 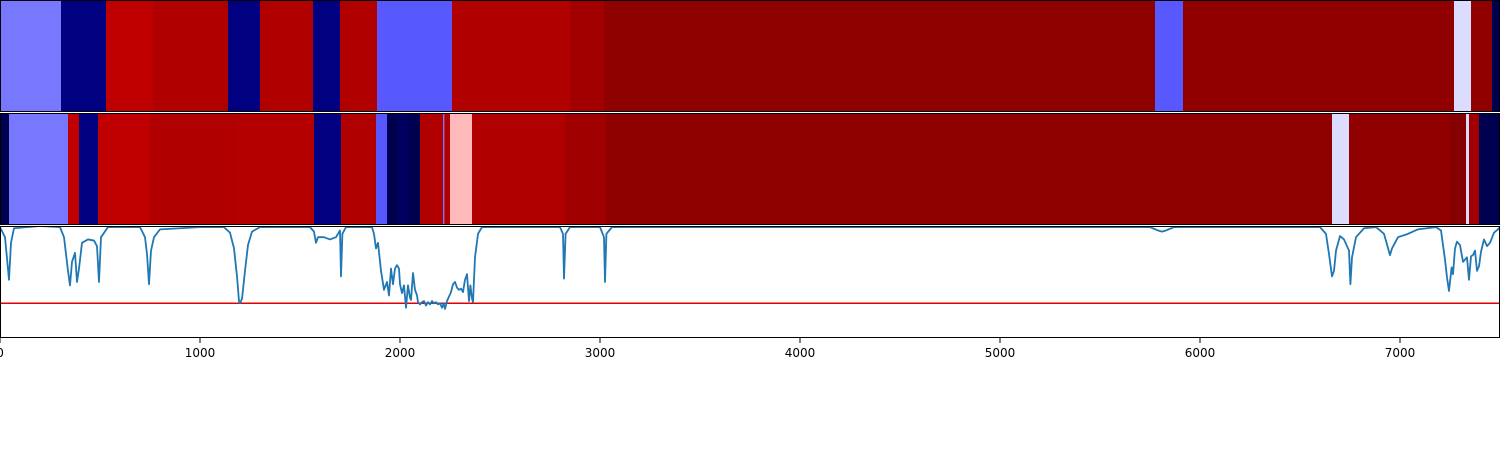 What do you see at coordinates (707, 349) in the screenshot?
I see `x-axis: 0 1000 2000 3000 4000 5000 6000 7000` at bounding box center [707, 349].